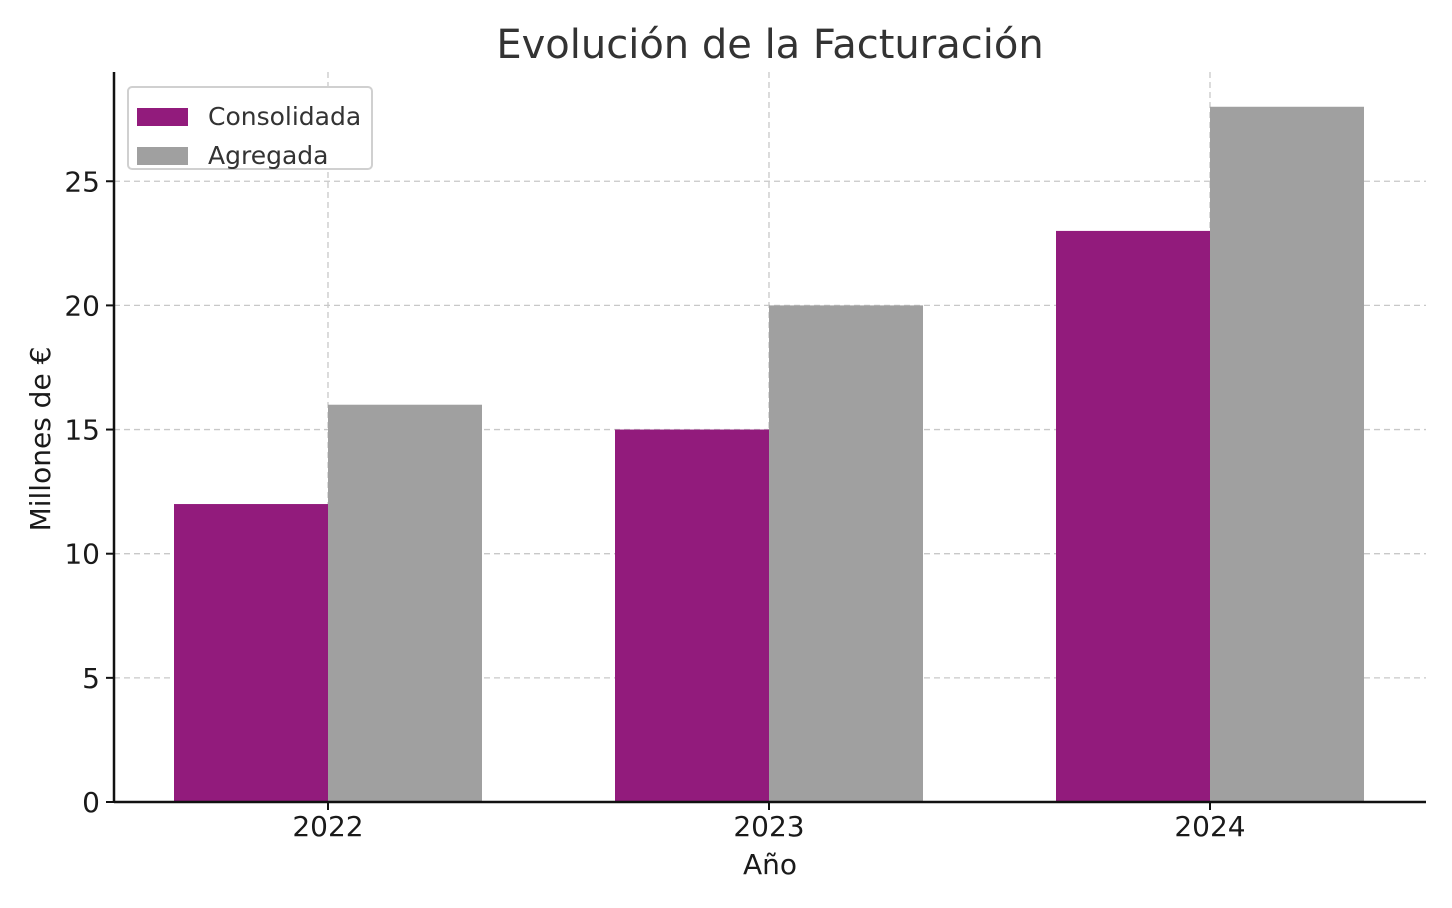 Image resolution: width=1452 pixels, height=908 pixels. Describe the element at coordinates (846, 553) in the screenshot. I see `bar-agregada-2023` at that location.